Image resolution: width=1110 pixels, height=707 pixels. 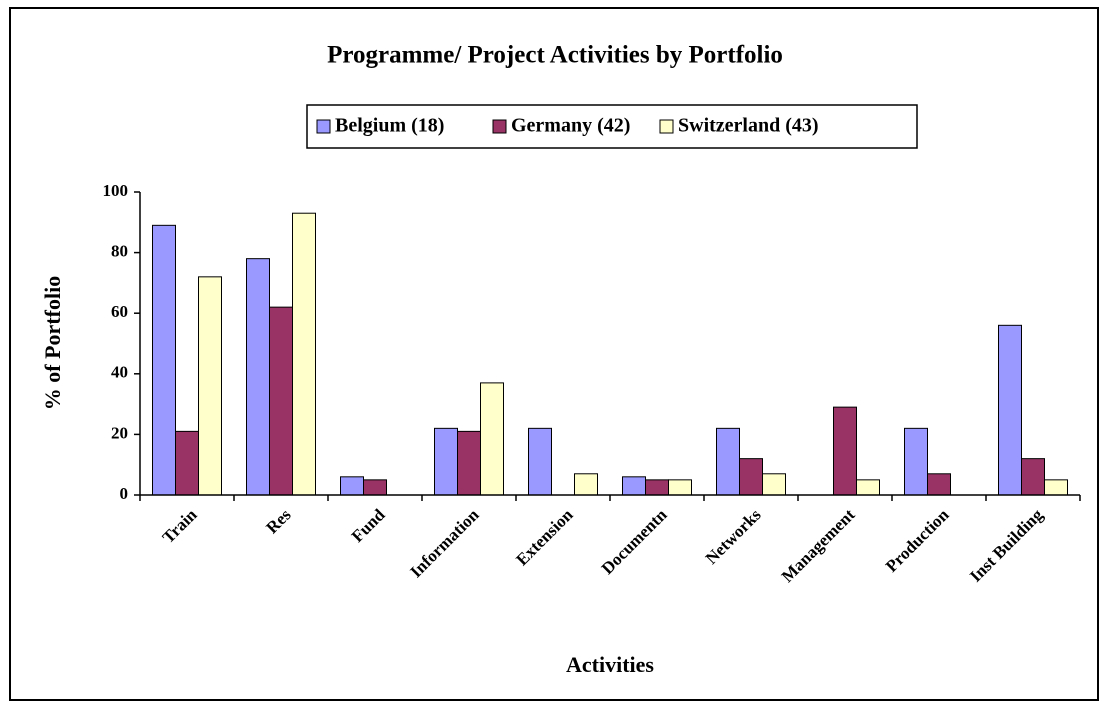 What do you see at coordinates (748, 126) in the screenshot?
I see `legend-label: Switzerland (43)` at bounding box center [748, 126].